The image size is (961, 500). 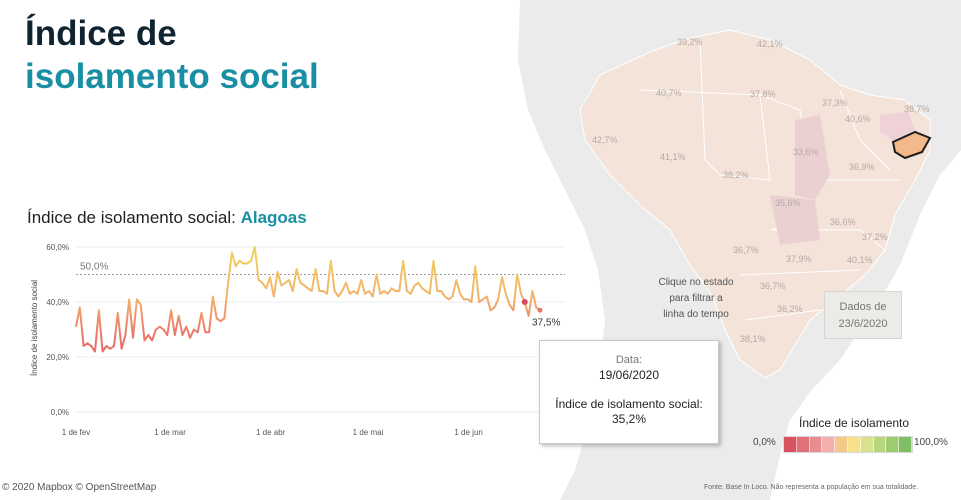 I want to click on map-label: 41,1%, so click(x=673, y=157).